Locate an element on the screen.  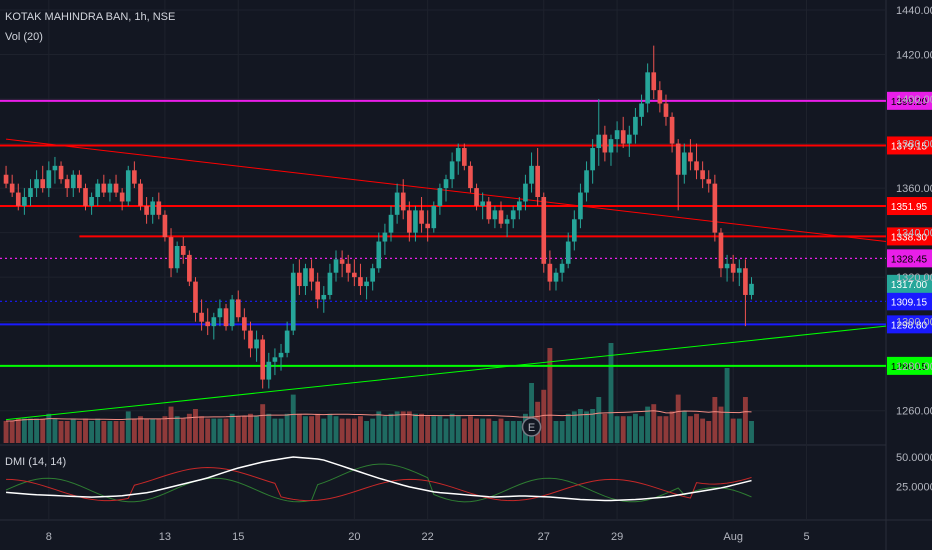
symbol-title: KOTAK MAHINDRA BAN, 1h, NSE is located at coordinates (90, 17).